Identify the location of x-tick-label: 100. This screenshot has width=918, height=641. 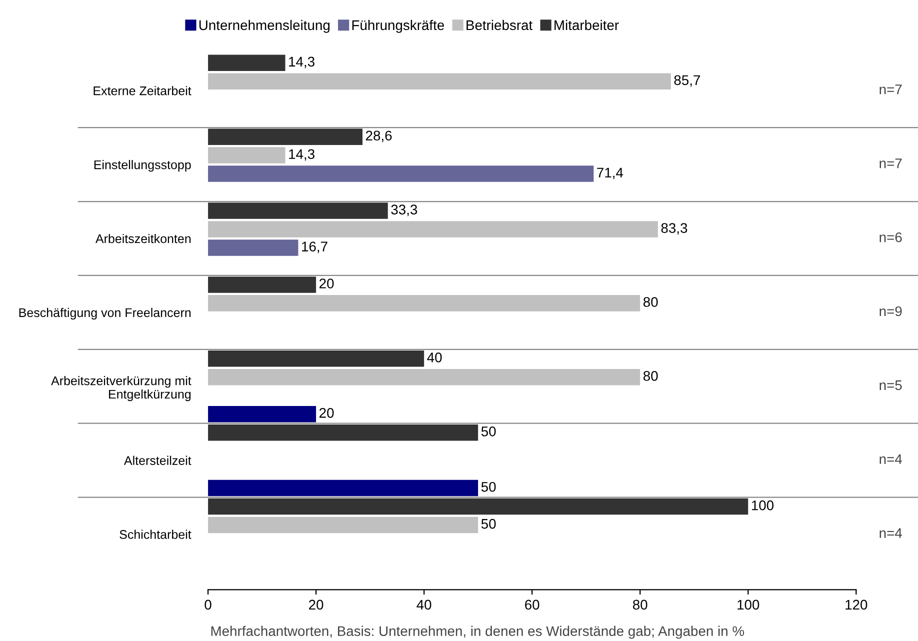
(749, 605).